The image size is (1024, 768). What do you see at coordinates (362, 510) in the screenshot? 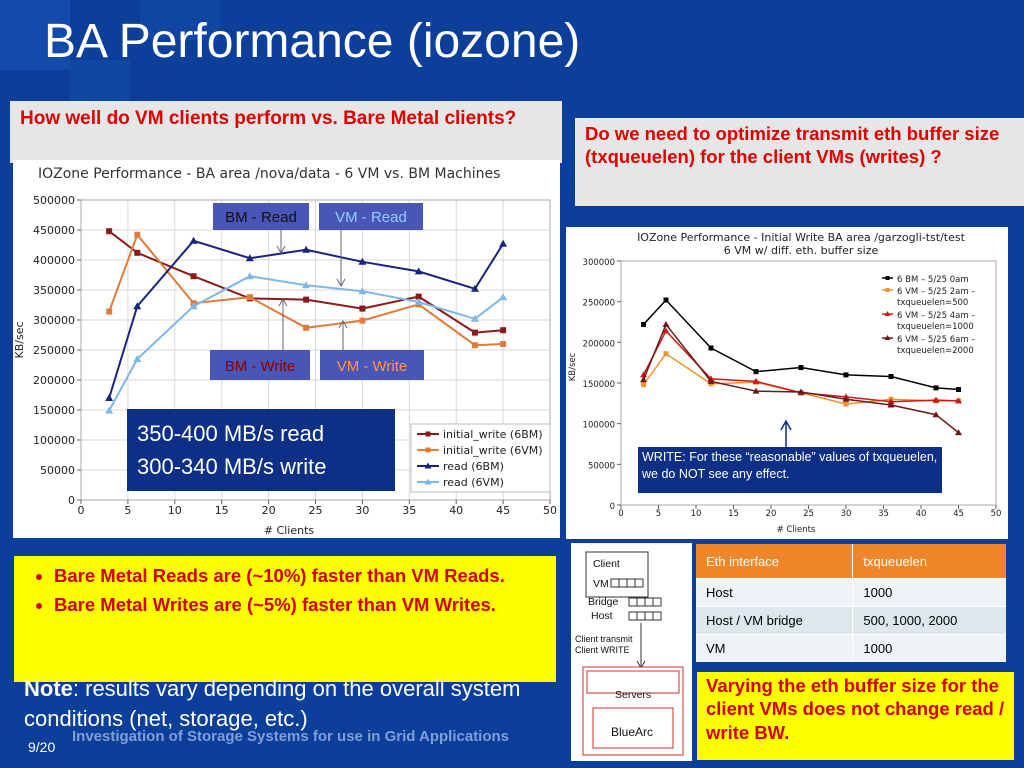
I see `x-tick-label: 30` at bounding box center [362, 510].